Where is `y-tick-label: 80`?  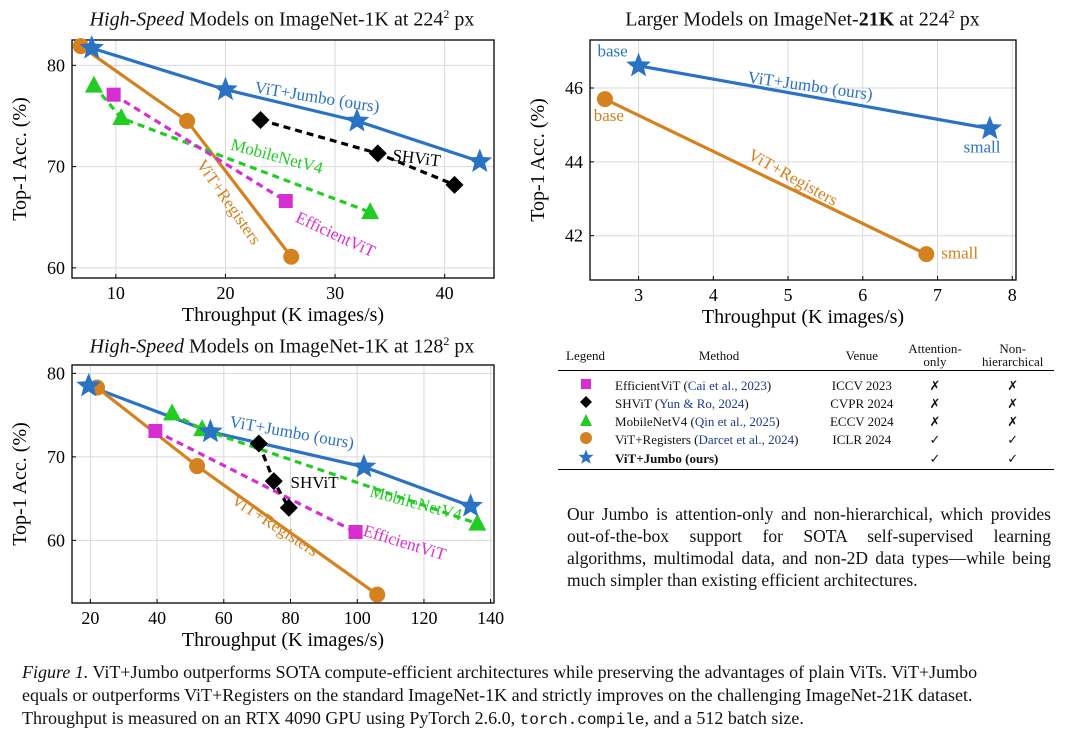
y-tick-label: 80 is located at coordinates (56, 373).